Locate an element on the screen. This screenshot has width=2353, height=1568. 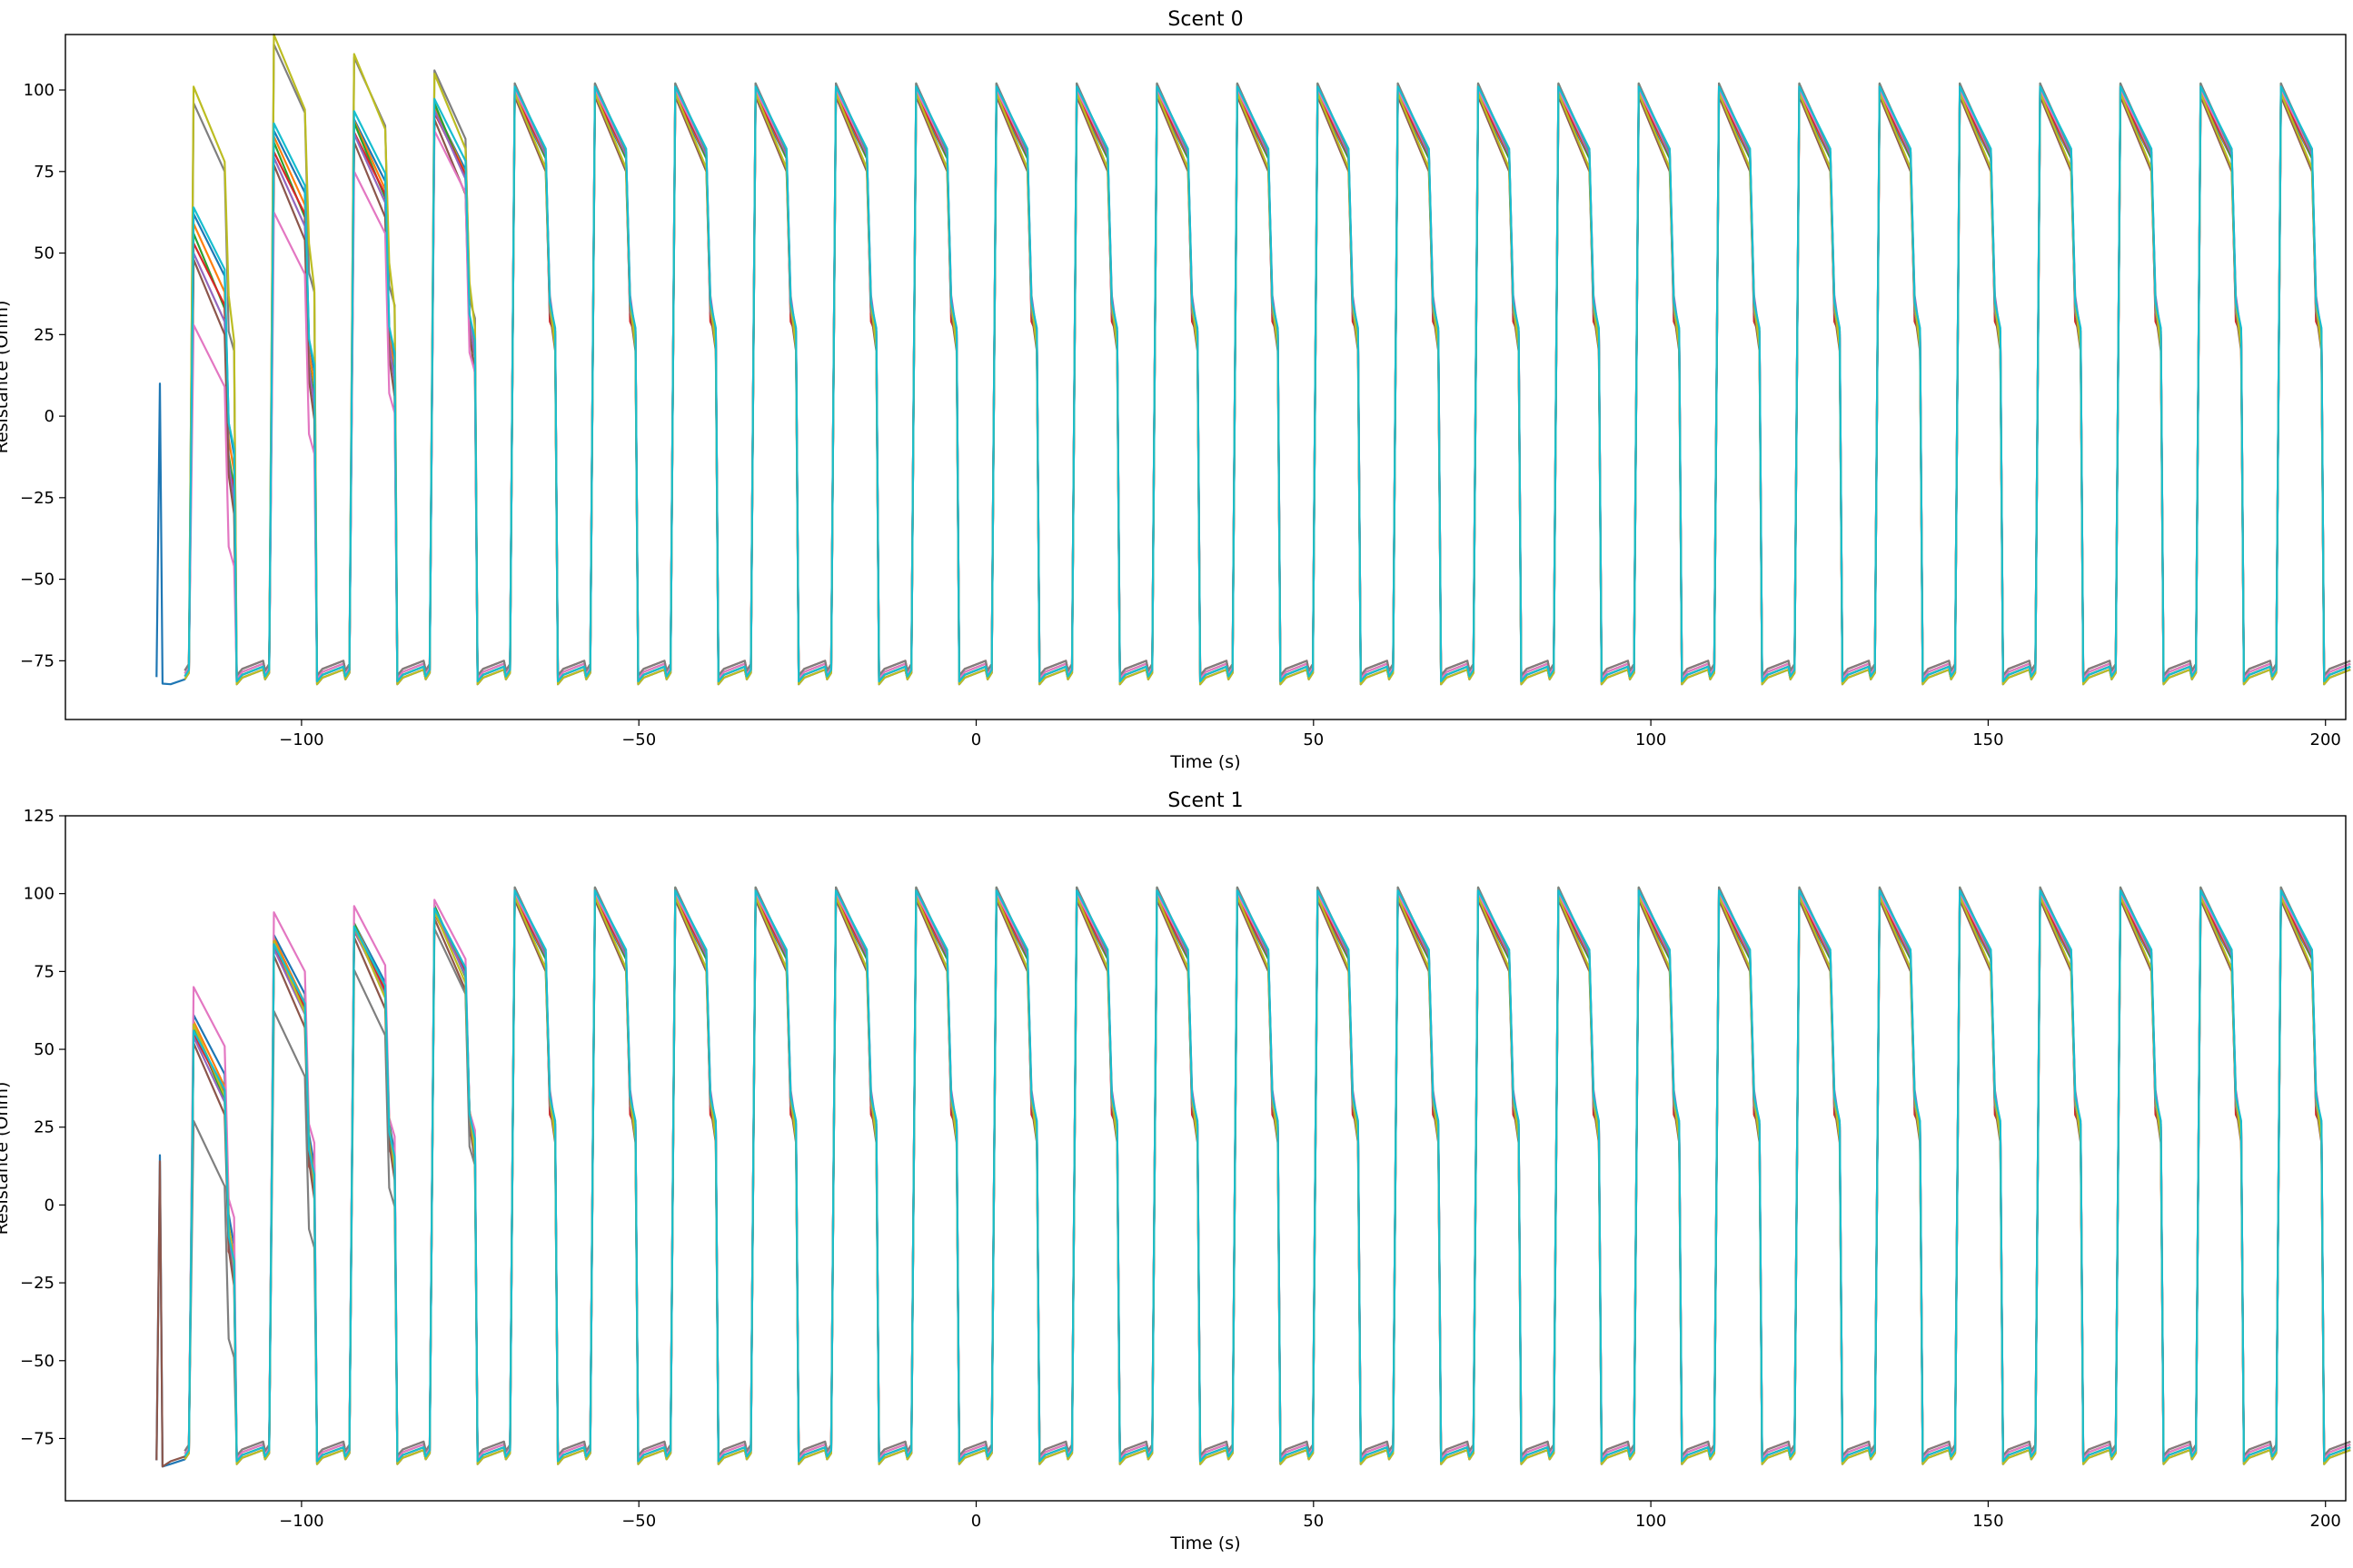
y-axis-scent-0: −75 −50 −25 0 25 50 75 100 is located at coordinates (42, 375).